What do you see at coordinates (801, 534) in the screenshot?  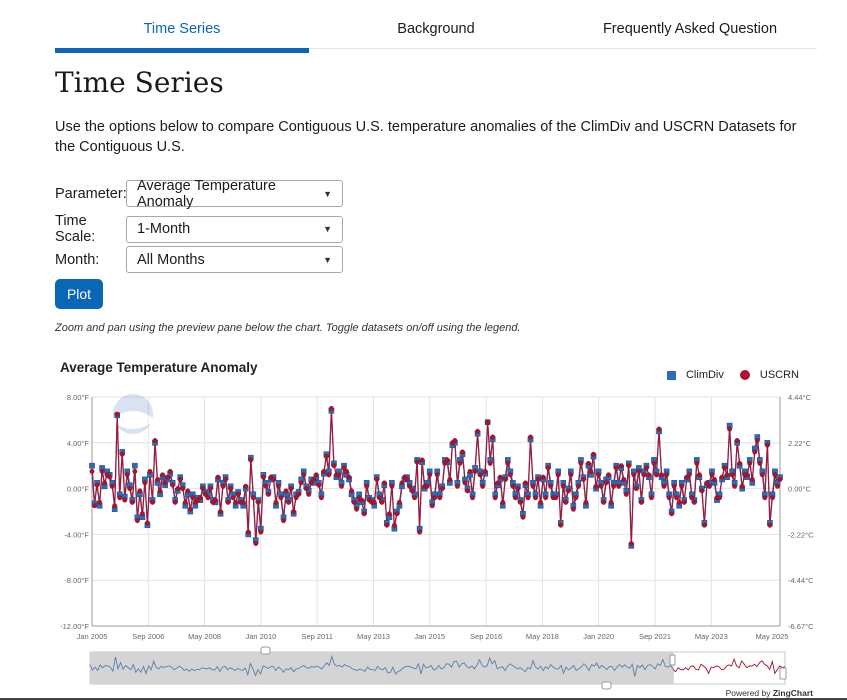 I see `y2-tick-label: -2.22°C` at bounding box center [801, 534].